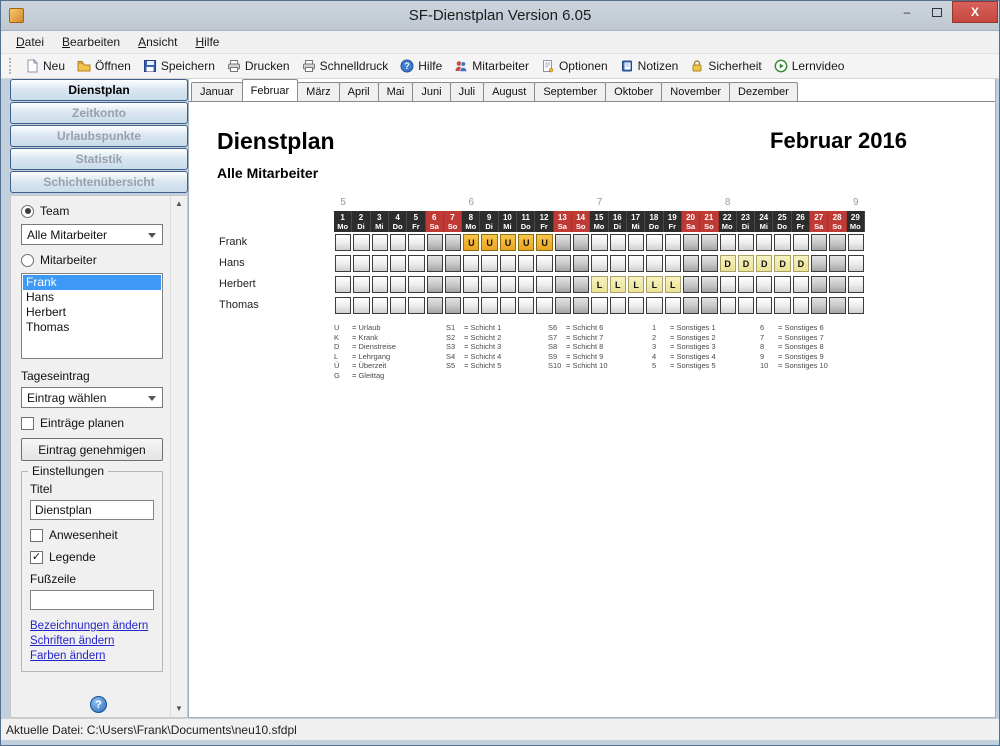 This screenshot has height=746, width=1000. What do you see at coordinates (431, 91) in the screenshot?
I see `tab-juni: Juni` at bounding box center [431, 91].